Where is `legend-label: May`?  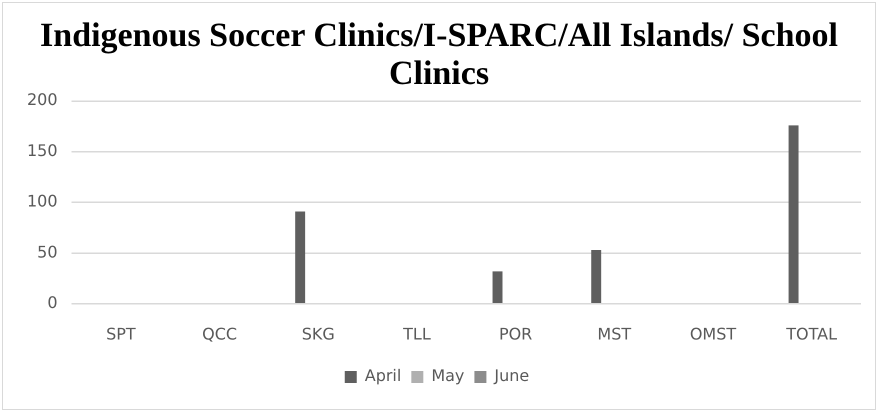 legend-label: May is located at coordinates (447, 376).